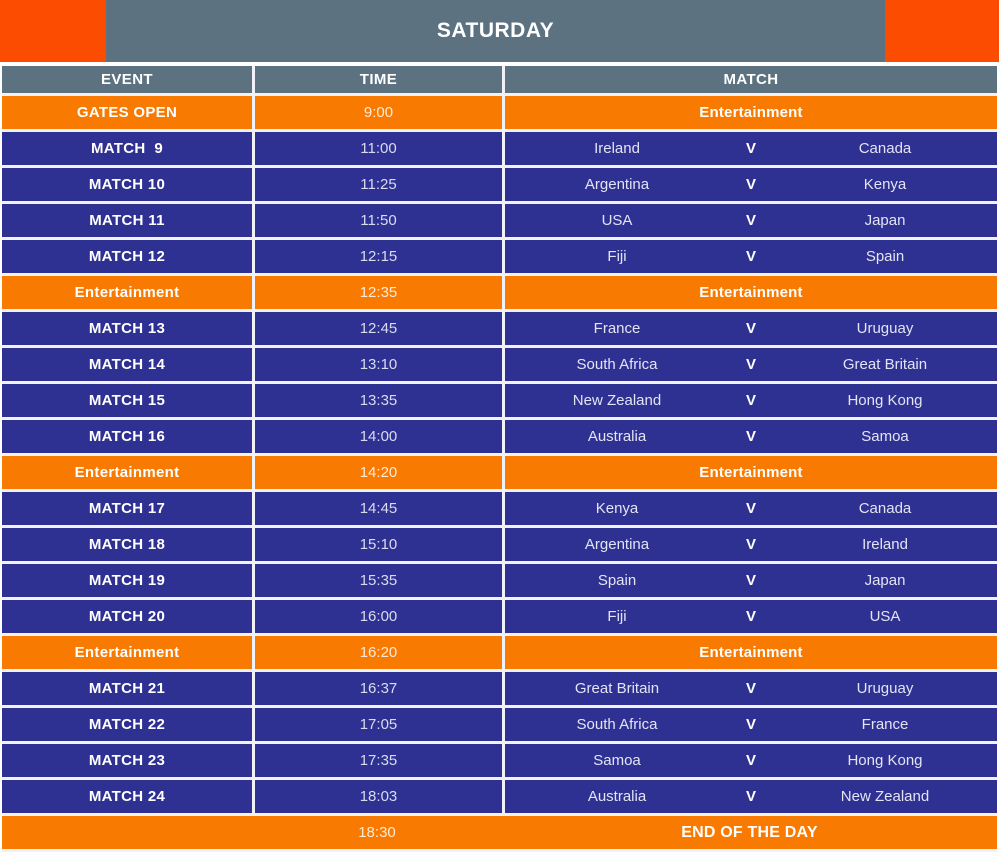  I want to click on event-cell: MATCH 19, so click(127, 580).